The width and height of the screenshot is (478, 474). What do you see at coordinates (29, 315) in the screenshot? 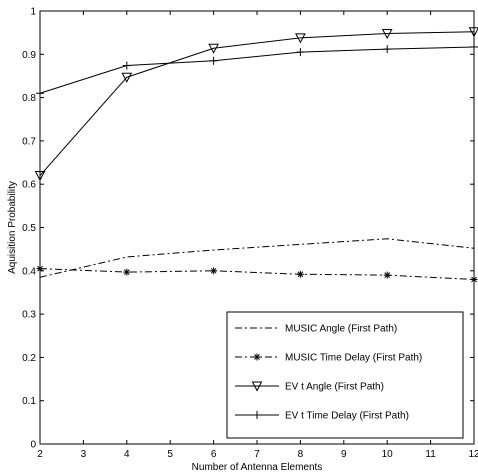
I see `y-tick-label: 0.3` at bounding box center [29, 315].